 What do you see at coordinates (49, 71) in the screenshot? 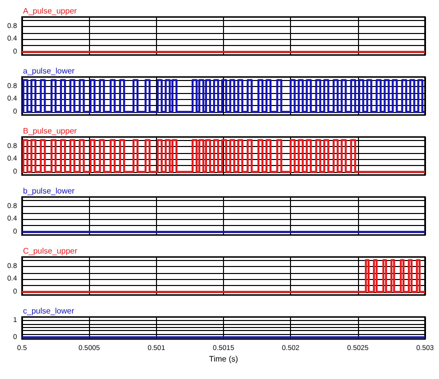
I see `chart-title: a_pulse_lower` at bounding box center [49, 71].